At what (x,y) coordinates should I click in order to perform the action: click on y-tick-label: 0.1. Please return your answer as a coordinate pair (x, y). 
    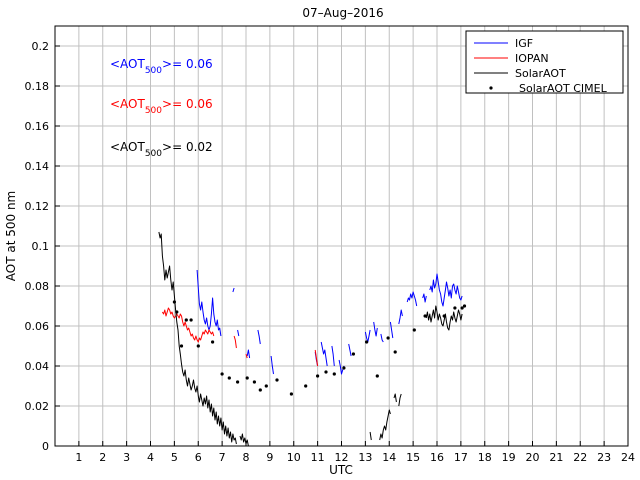
    Looking at the image, I should click on (41, 246).